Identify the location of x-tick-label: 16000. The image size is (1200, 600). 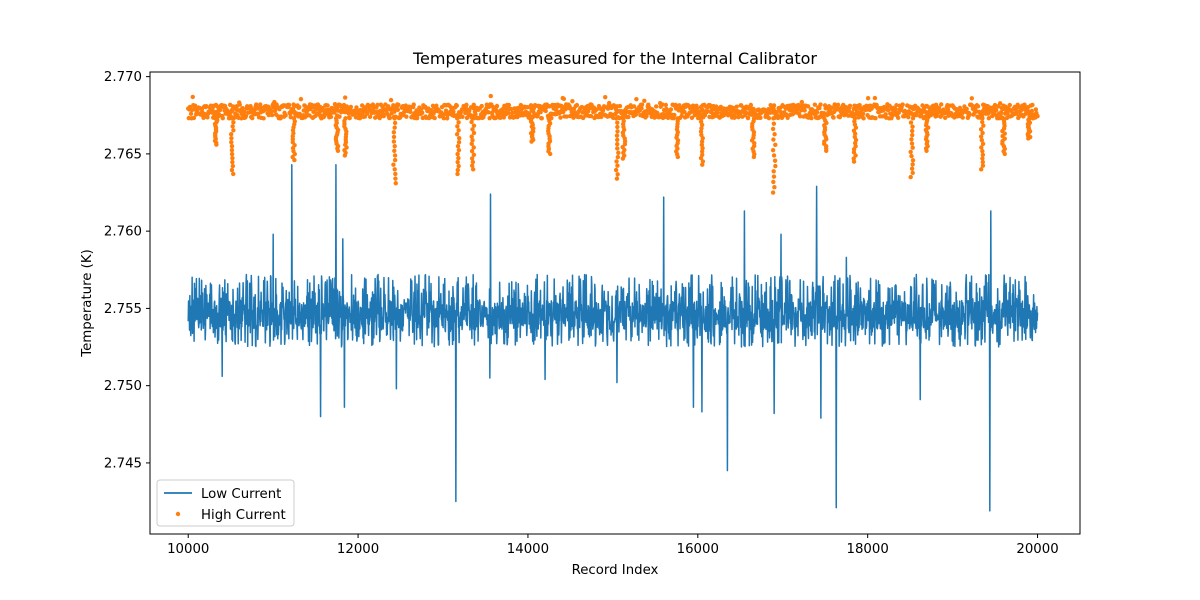
(698, 549).